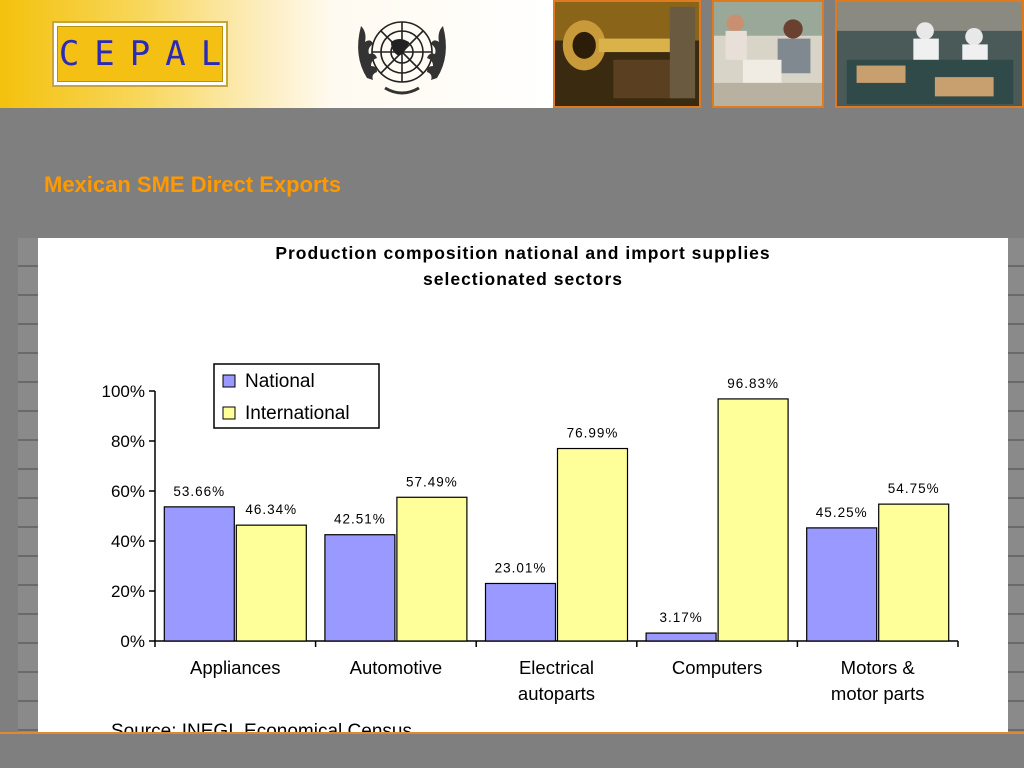 The height and width of the screenshot is (768, 1024). I want to click on data-label: 3.17%, so click(680, 617).